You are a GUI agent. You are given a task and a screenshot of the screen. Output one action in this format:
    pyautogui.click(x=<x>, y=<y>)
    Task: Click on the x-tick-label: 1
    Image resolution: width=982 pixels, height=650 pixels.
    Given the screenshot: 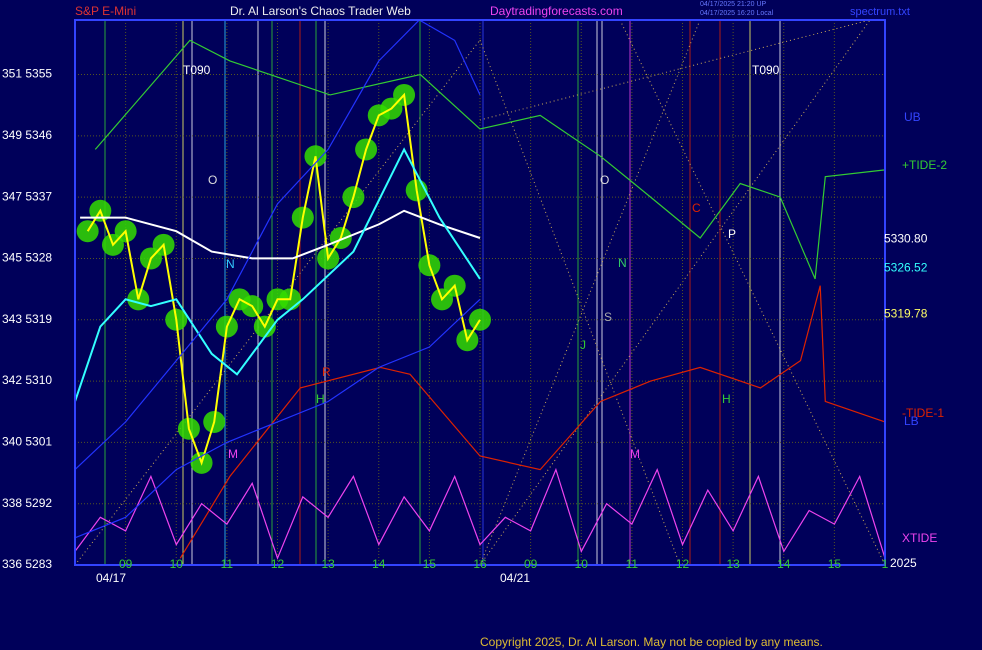 What is the action you would take?
    pyautogui.click(x=885, y=564)
    